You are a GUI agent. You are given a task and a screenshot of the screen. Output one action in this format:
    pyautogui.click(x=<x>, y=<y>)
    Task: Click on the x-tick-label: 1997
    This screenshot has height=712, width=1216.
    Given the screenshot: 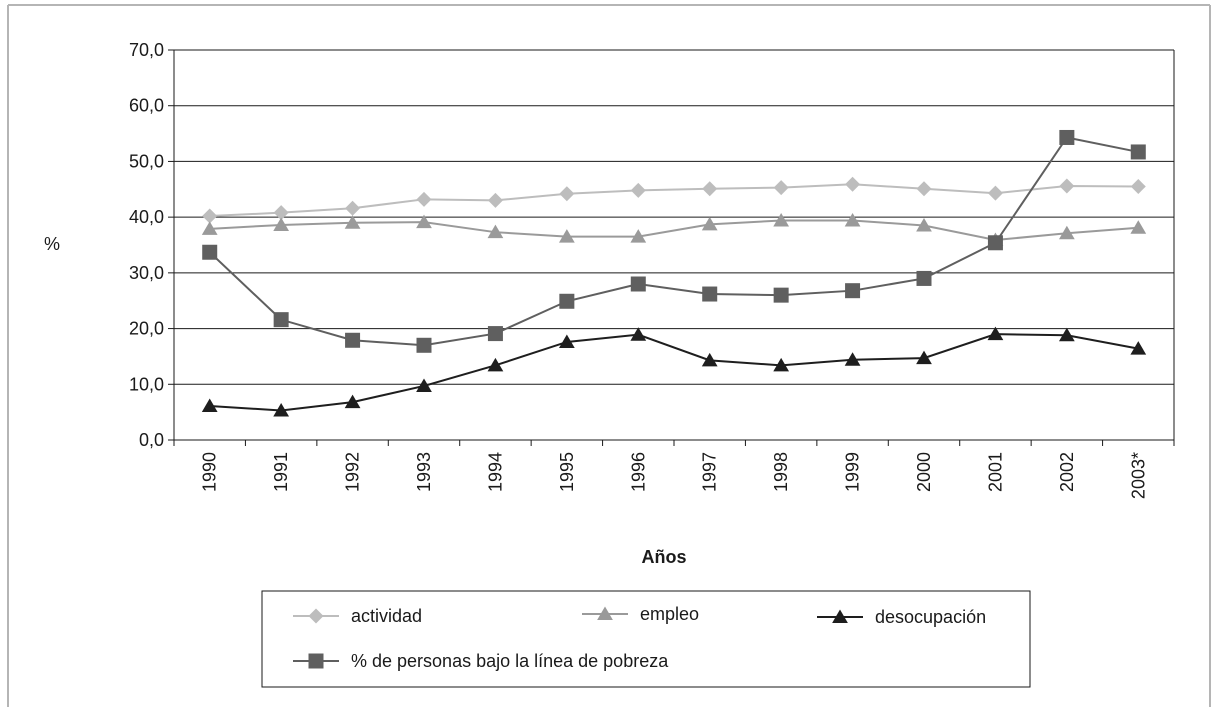 What is the action you would take?
    pyautogui.click(x=710, y=472)
    